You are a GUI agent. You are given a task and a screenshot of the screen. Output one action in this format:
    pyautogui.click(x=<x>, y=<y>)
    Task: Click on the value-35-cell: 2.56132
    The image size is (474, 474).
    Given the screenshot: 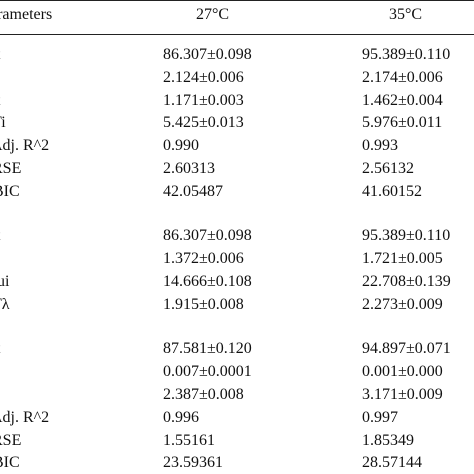 What is the action you would take?
    pyautogui.click(x=388, y=168)
    